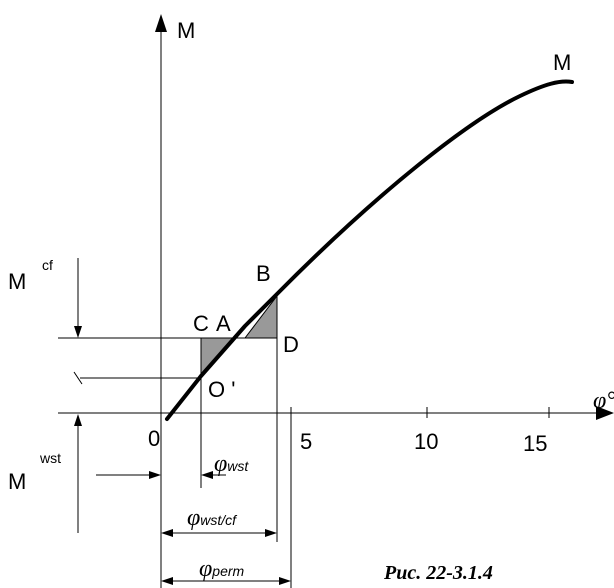  Describe the element at coordinates (438, 573) in the screenshot. I see `figure-caption: Рис. 22-3.1.4` at that location.